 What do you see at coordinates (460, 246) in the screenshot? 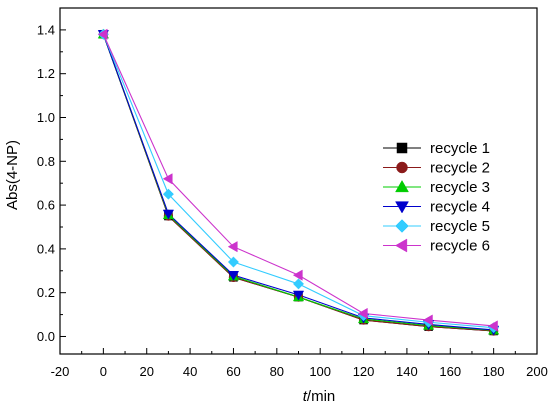
I see `legend-label-recycle-6: recycle 6` at bounding box center [460, 246].